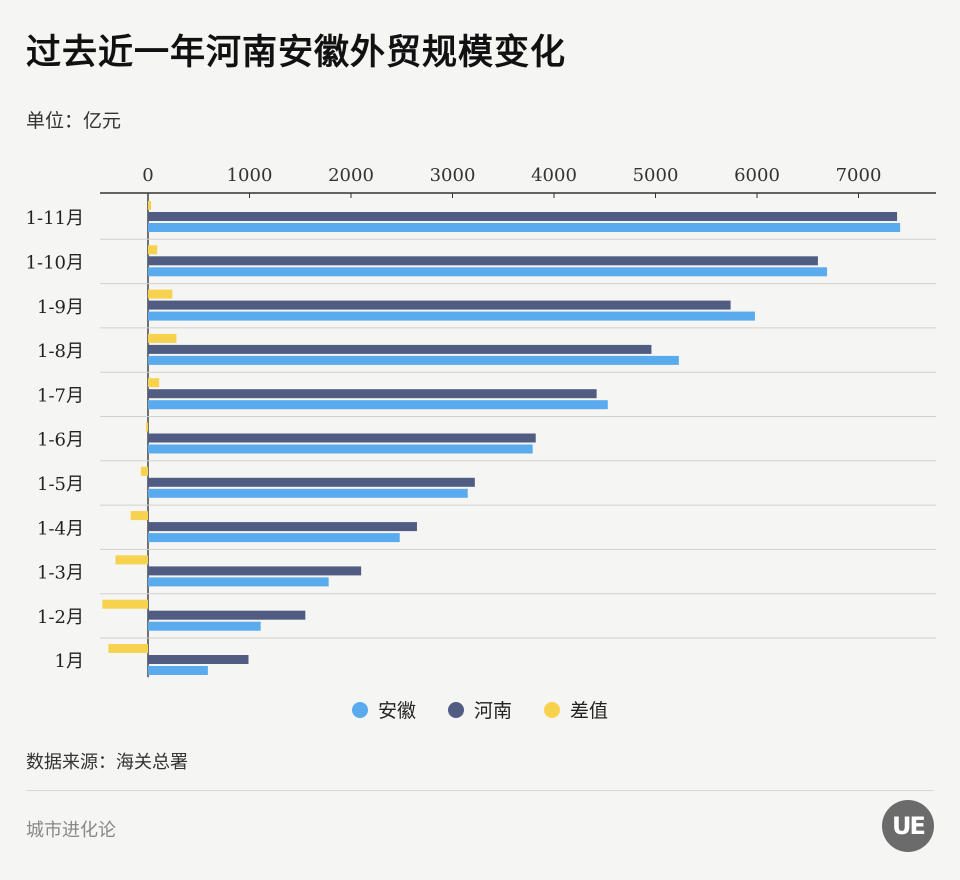 The height and width of the screenshot is (880, 960). Describe the element at coordinates (55, 218) in the screenshot. I see `category-label: 1-11月` at that location.